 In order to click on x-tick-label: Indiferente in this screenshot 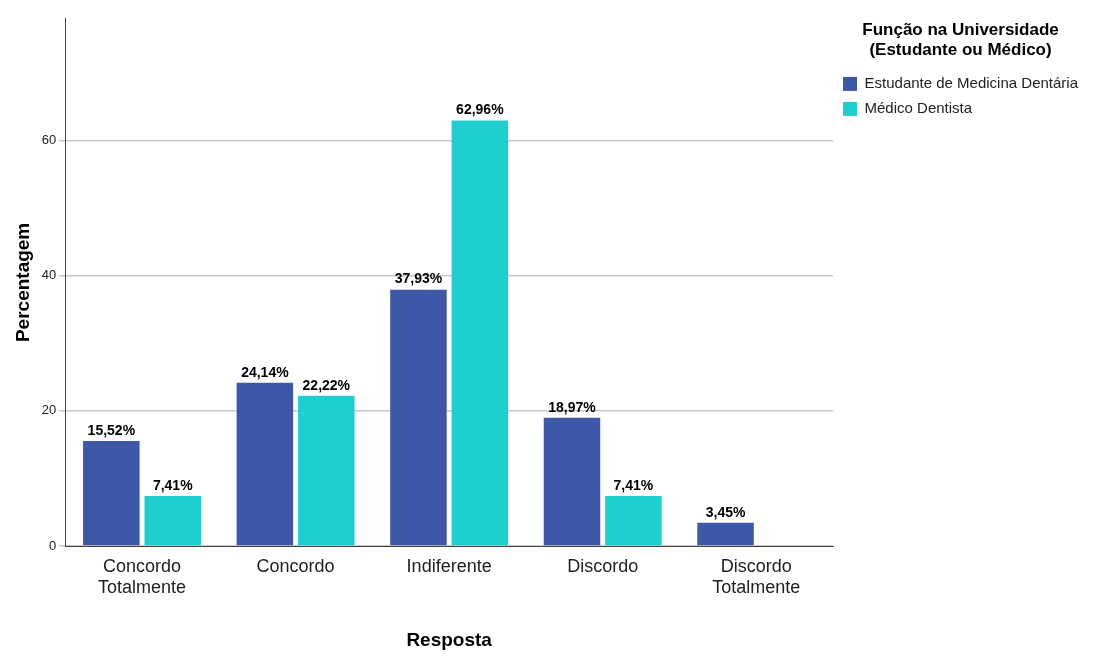, I will do `click(449, 565)`.